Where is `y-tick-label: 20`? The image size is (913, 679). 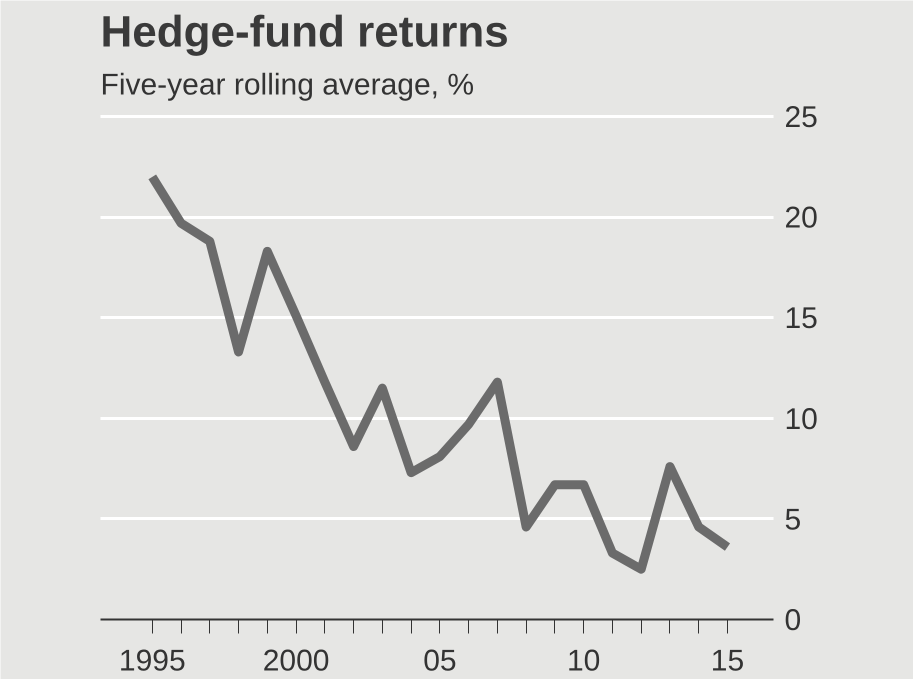 y-tick-label: 20 is located at coordinates (801, 218).